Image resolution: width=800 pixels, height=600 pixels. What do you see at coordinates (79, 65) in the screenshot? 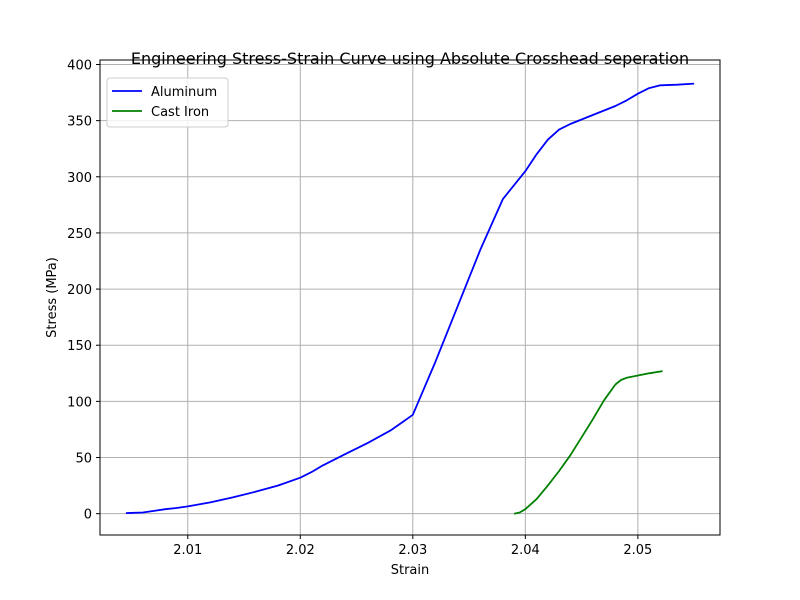
I see `y-tick-label: 400` at bounding box center [79, 65].